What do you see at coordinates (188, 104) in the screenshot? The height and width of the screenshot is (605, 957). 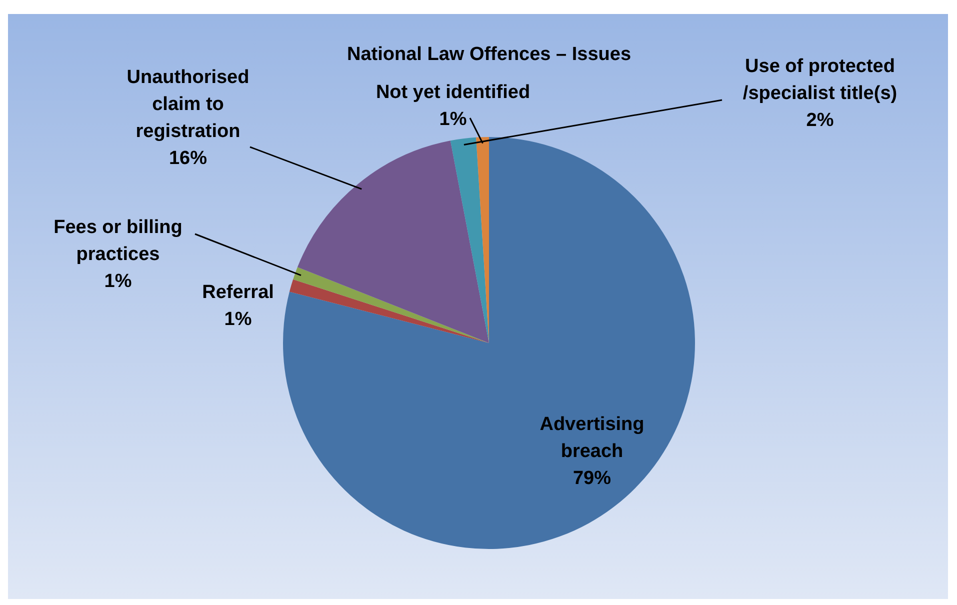 I see `slice-label: Unauthorised claim to registration` at bounding box center [188, 104].